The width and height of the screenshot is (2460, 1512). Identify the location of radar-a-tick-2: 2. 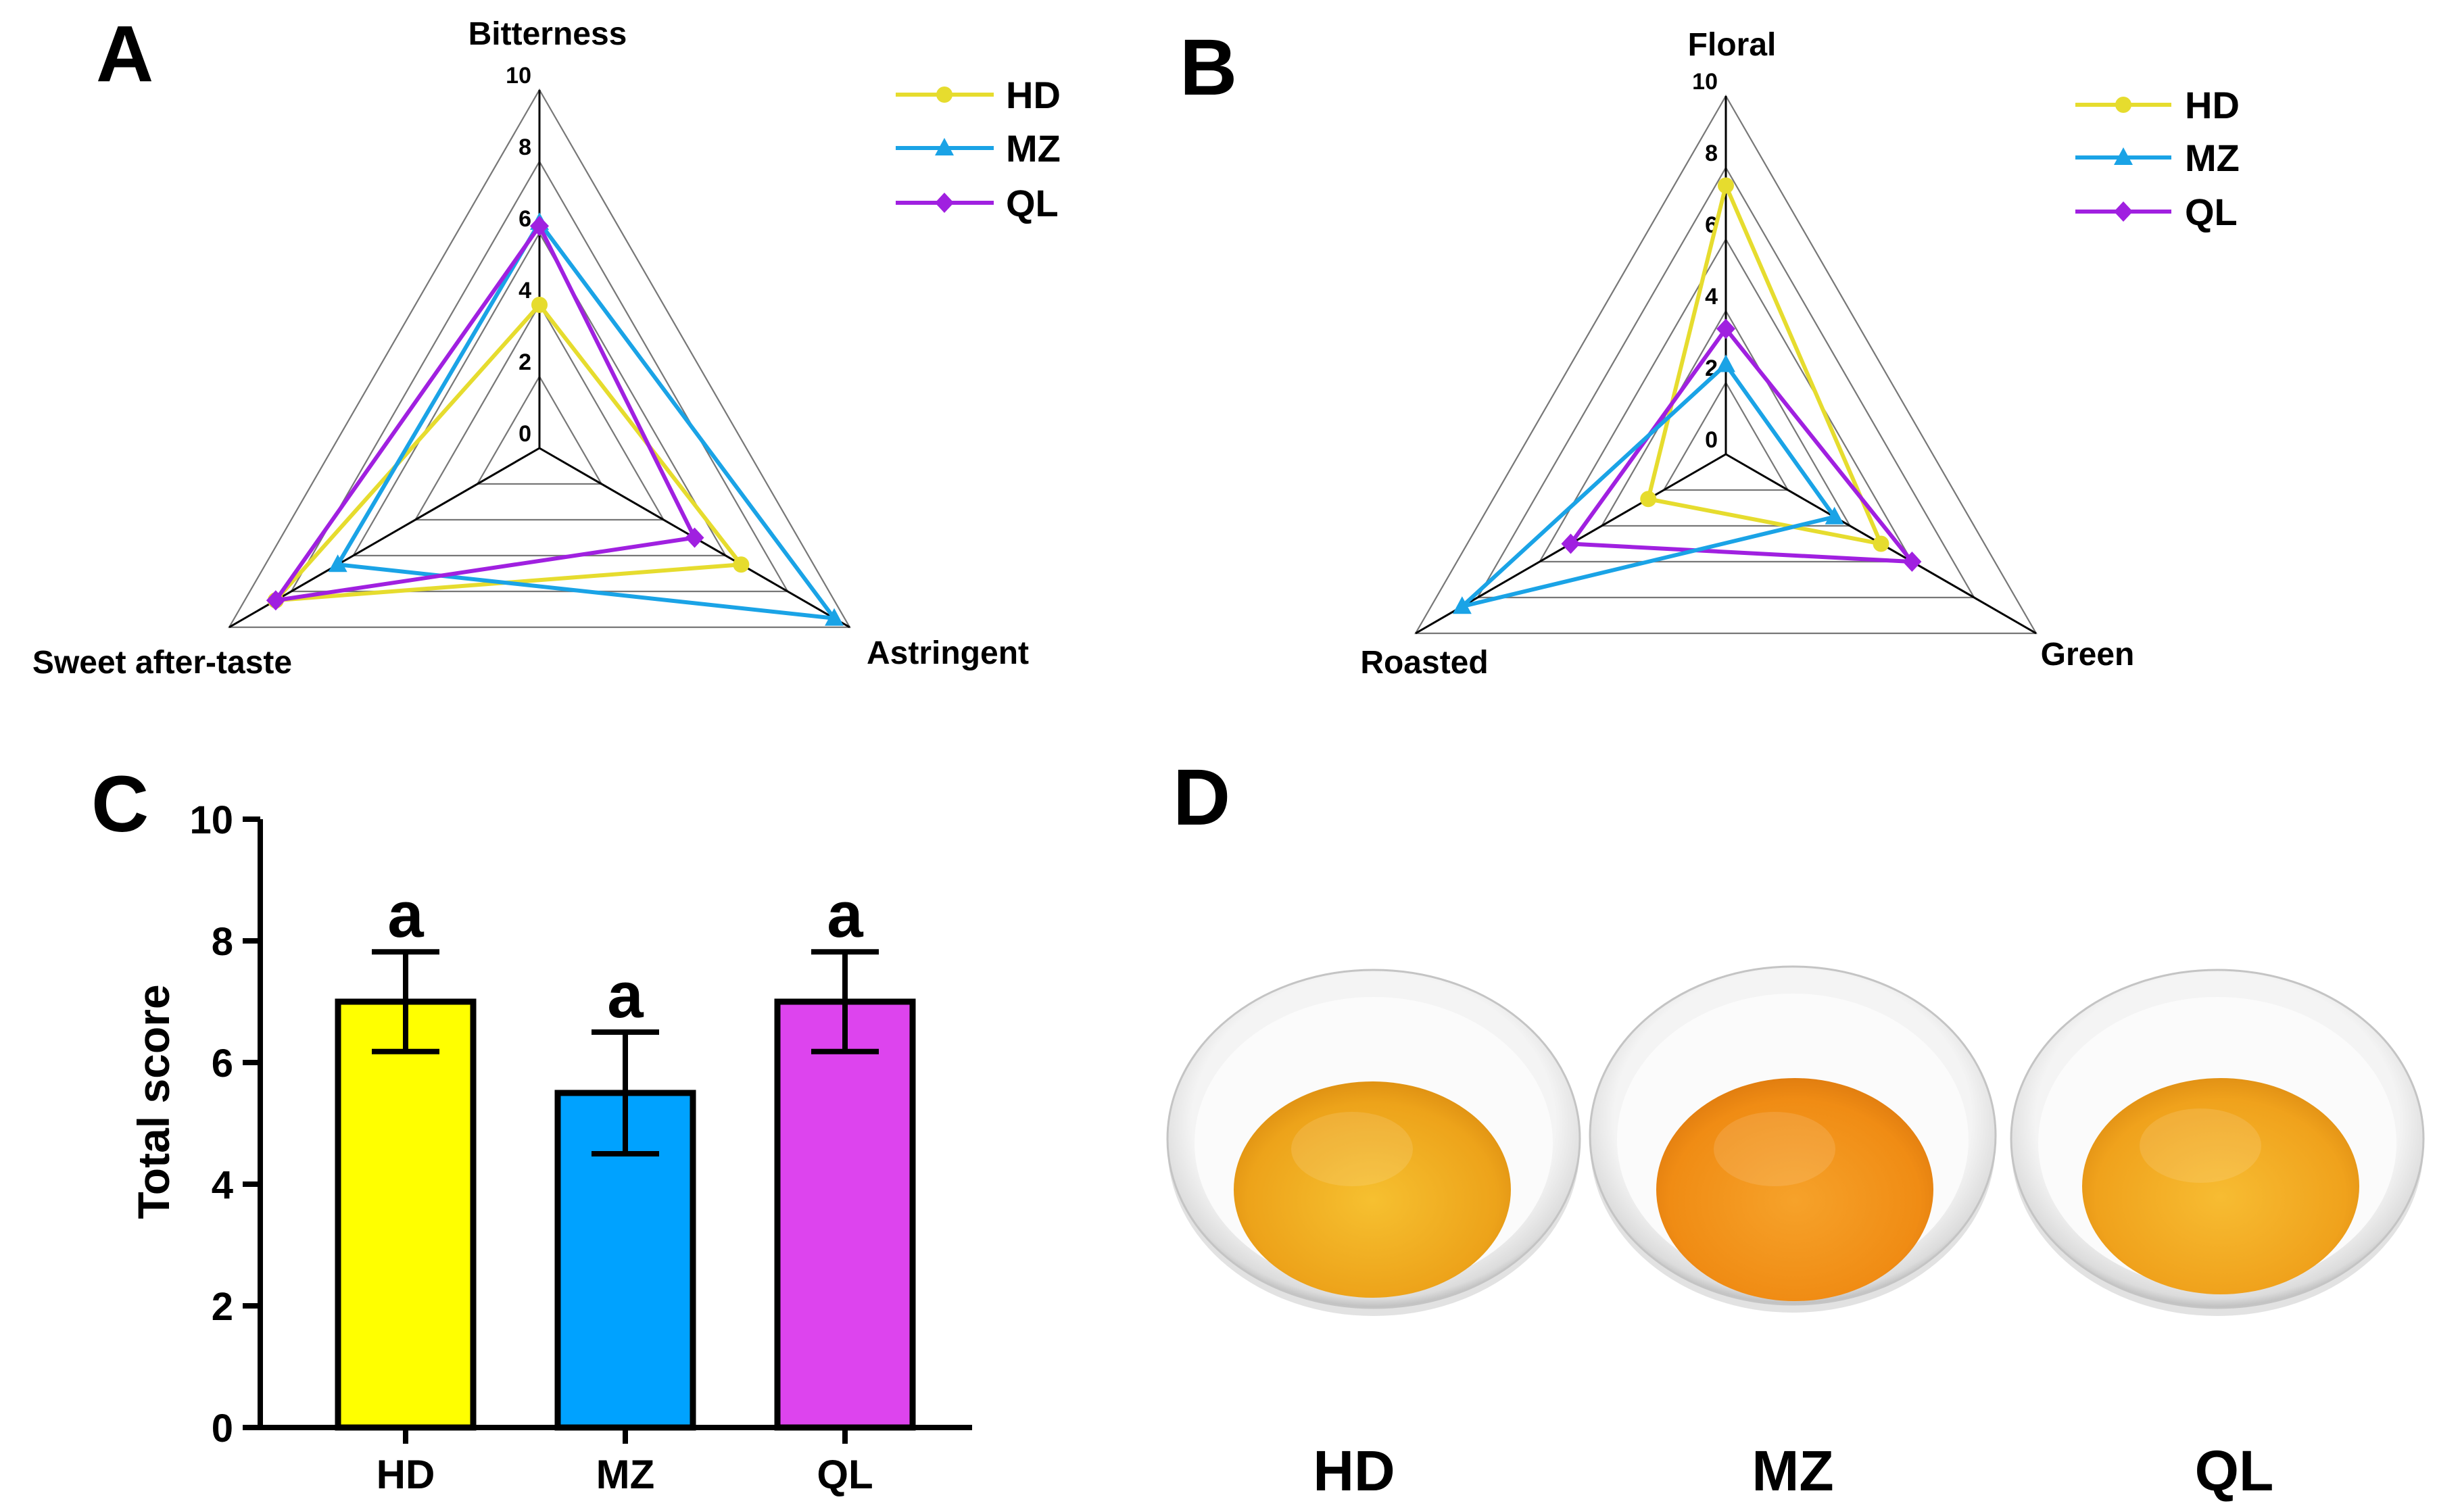
(524, 362).